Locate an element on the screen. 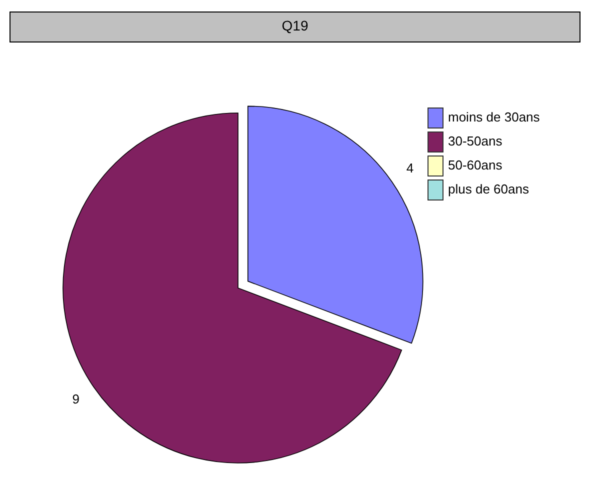 Image resolution: width=590 pixels, height=502 pixels. legend-label: plus de 60ans is located at coordinates (489, 188).